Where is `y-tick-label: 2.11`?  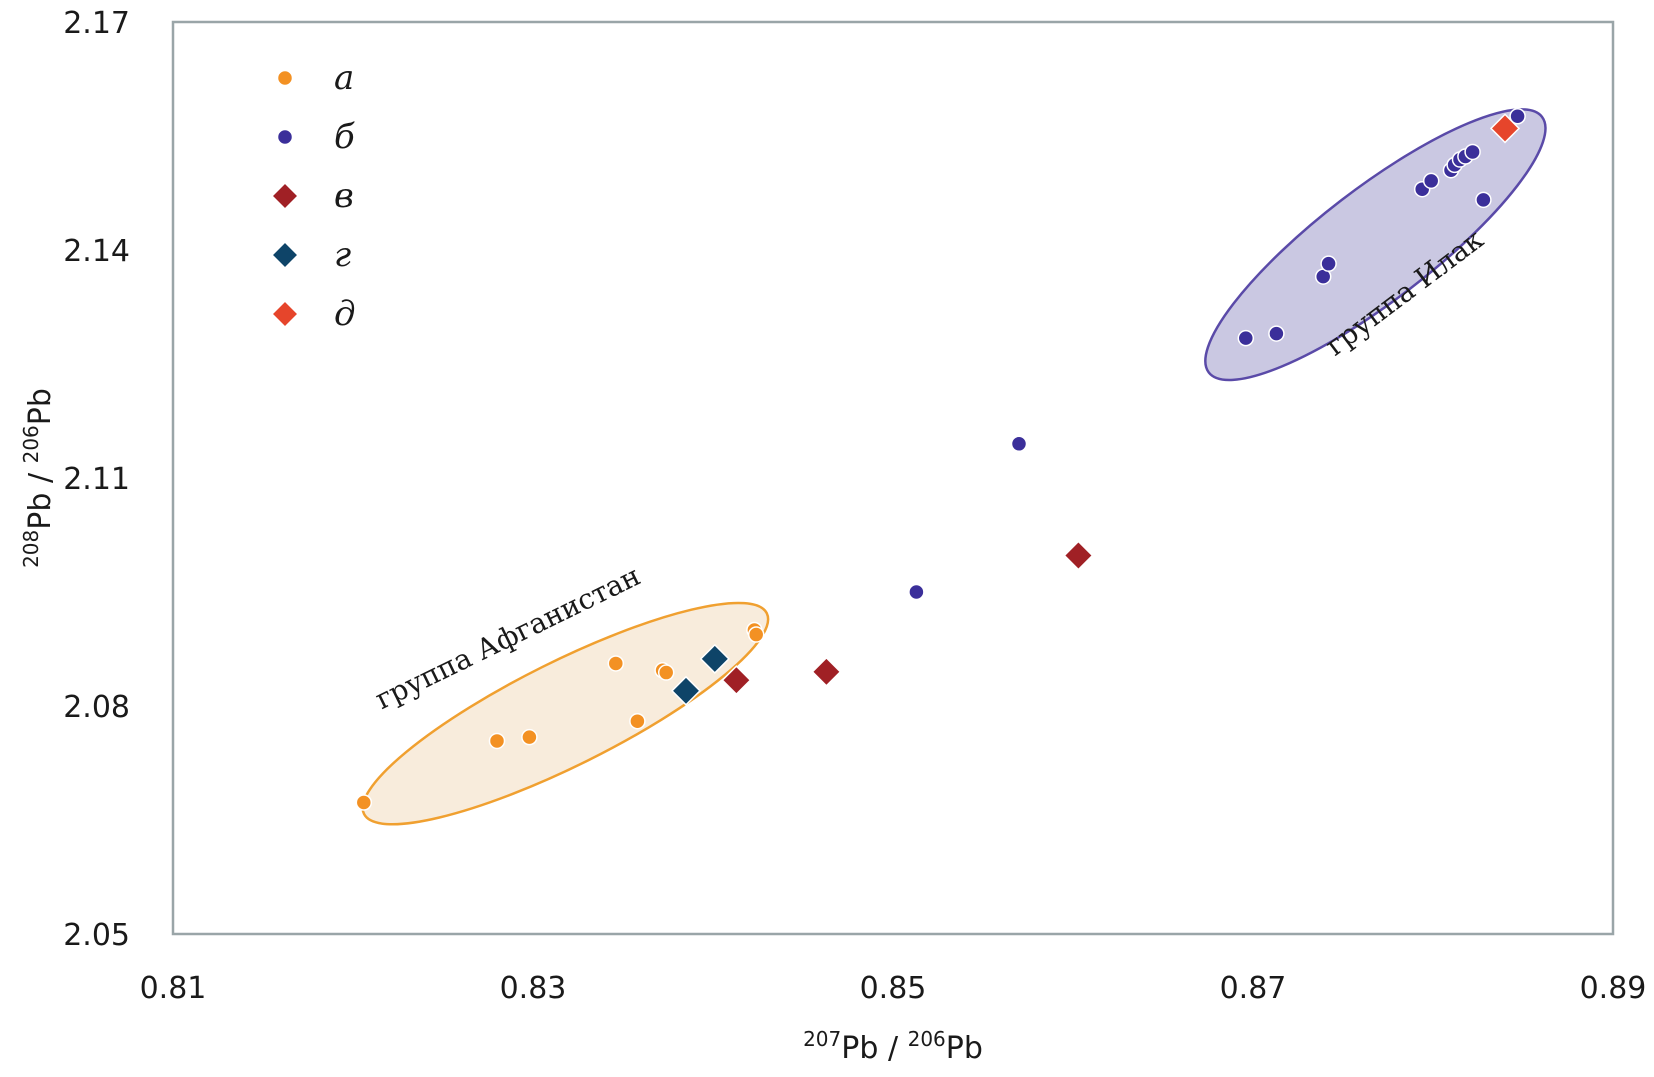
y-tick-label: 2.11 is located at coordinates (96, 479).